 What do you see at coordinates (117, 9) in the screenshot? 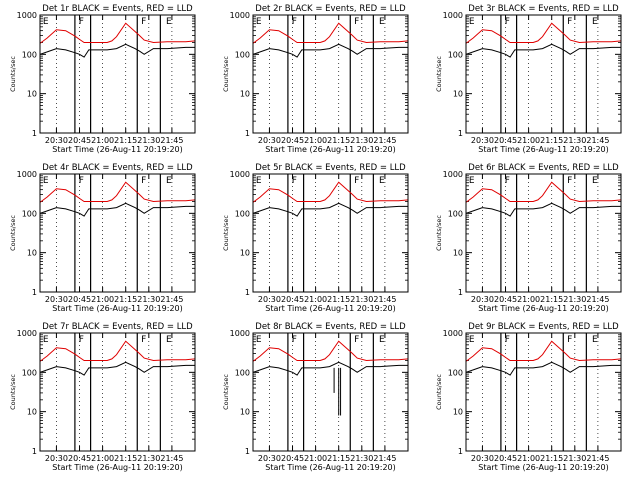
I see `chart-title: Det 1r BLACK = Events, RED = LLD` at bounding box center [117, 9].